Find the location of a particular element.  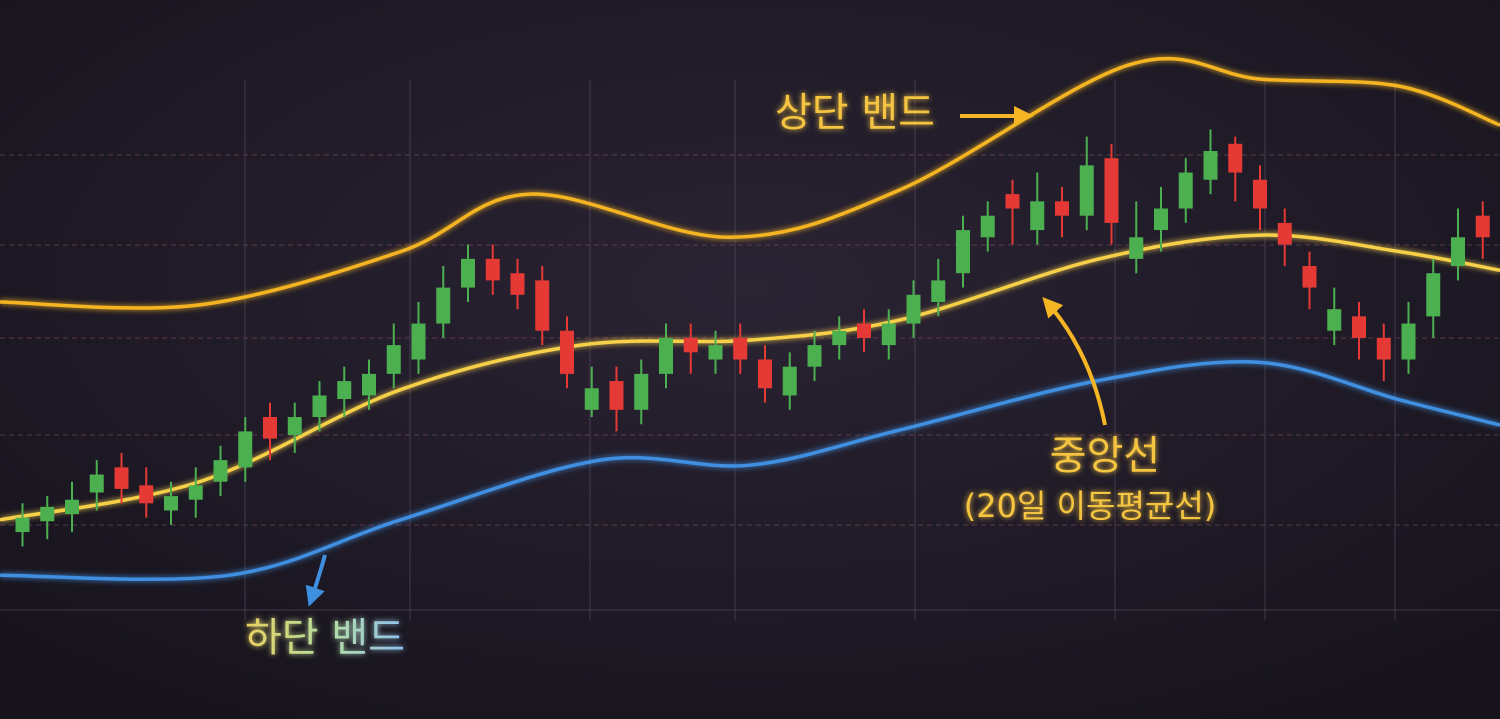

annotation: 상단 밴드 is located at coordinates (855, 113).